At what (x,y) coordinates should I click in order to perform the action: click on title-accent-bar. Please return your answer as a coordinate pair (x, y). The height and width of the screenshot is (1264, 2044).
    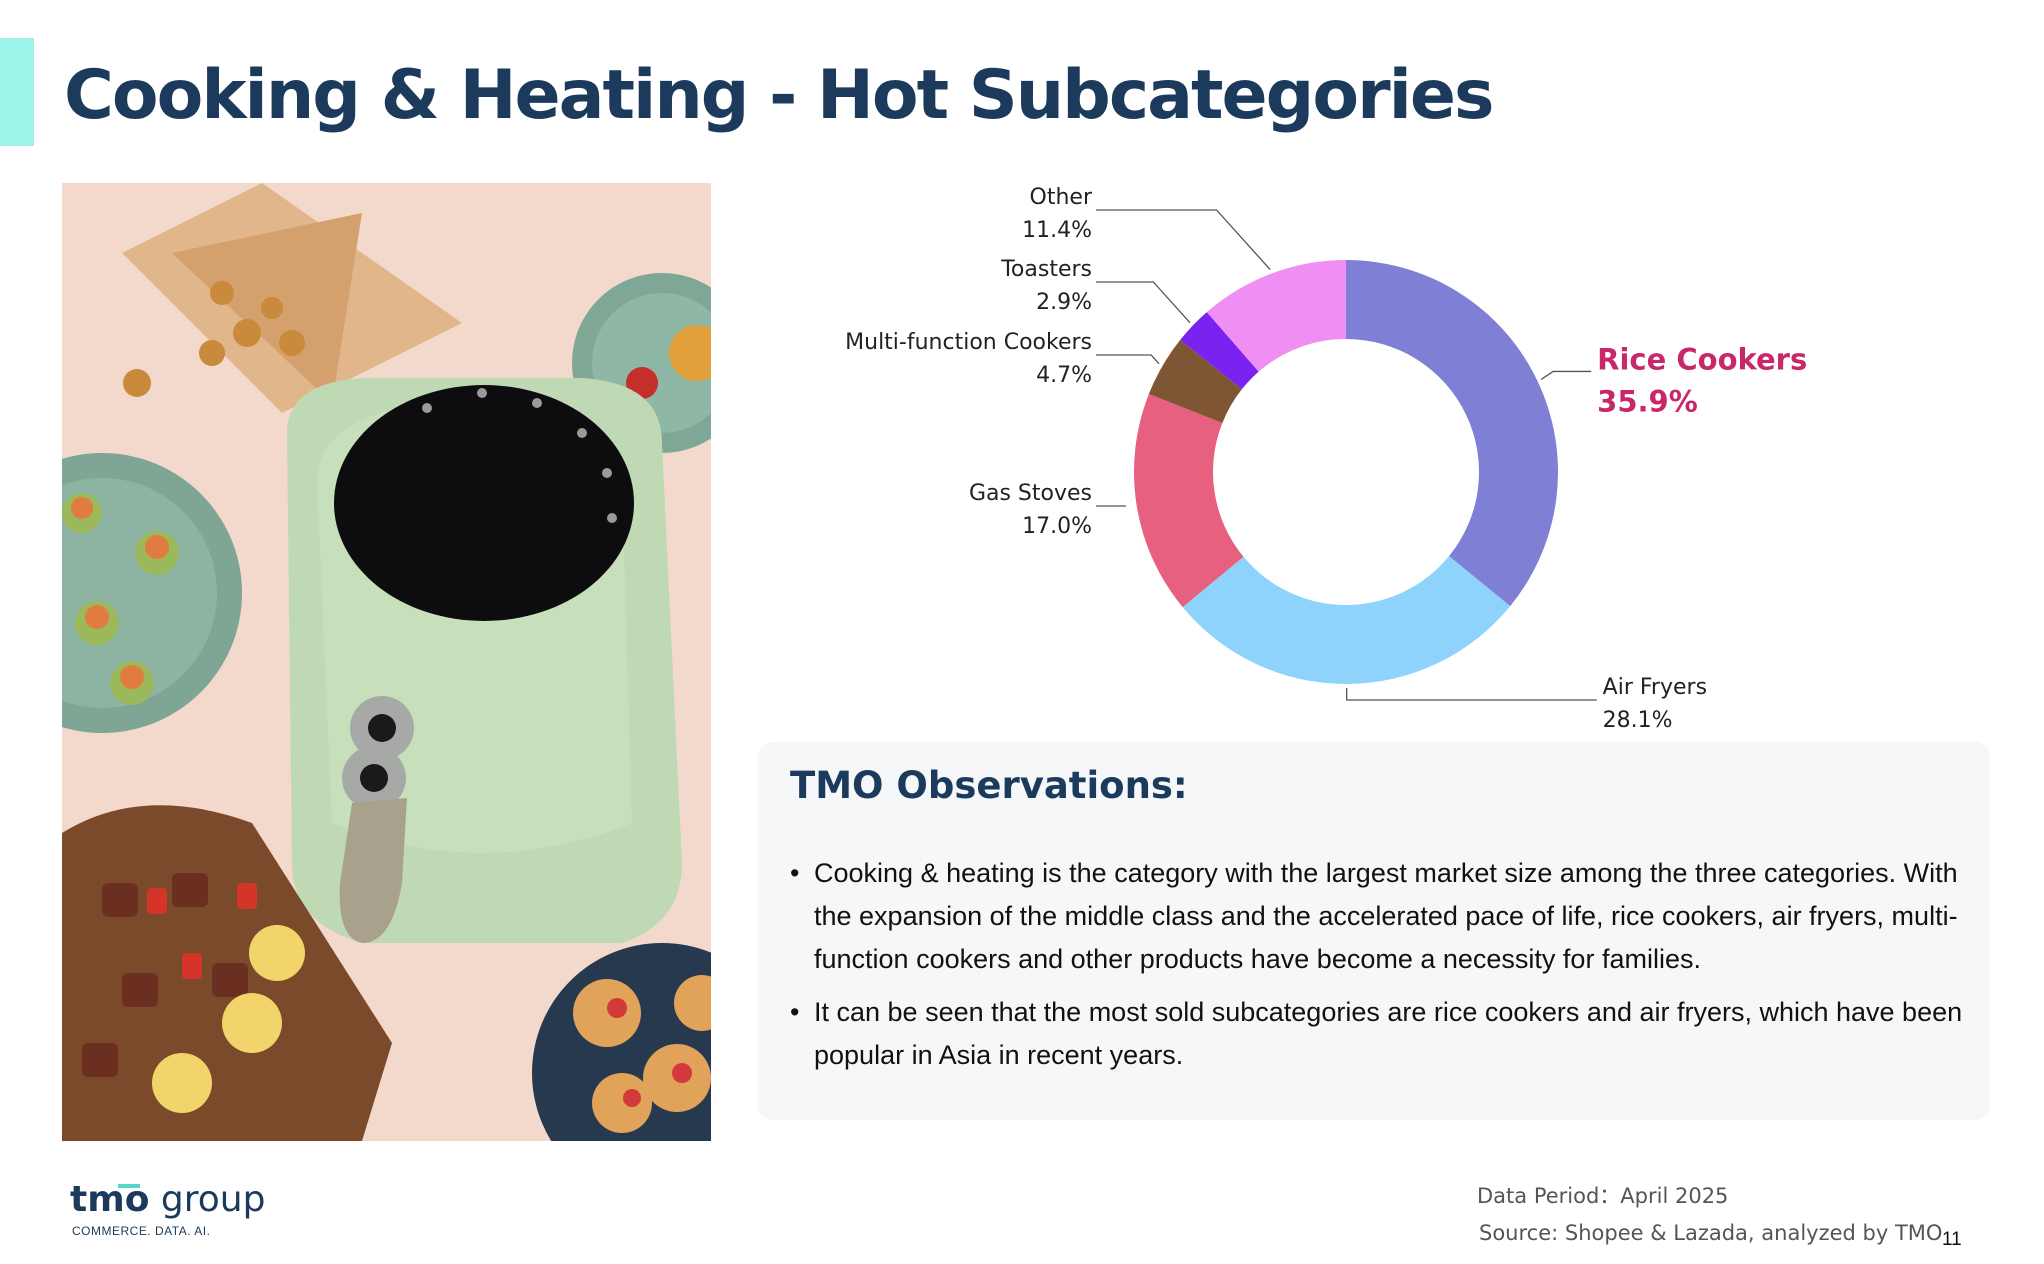
    Looking at the image, I should click on (17, 92).